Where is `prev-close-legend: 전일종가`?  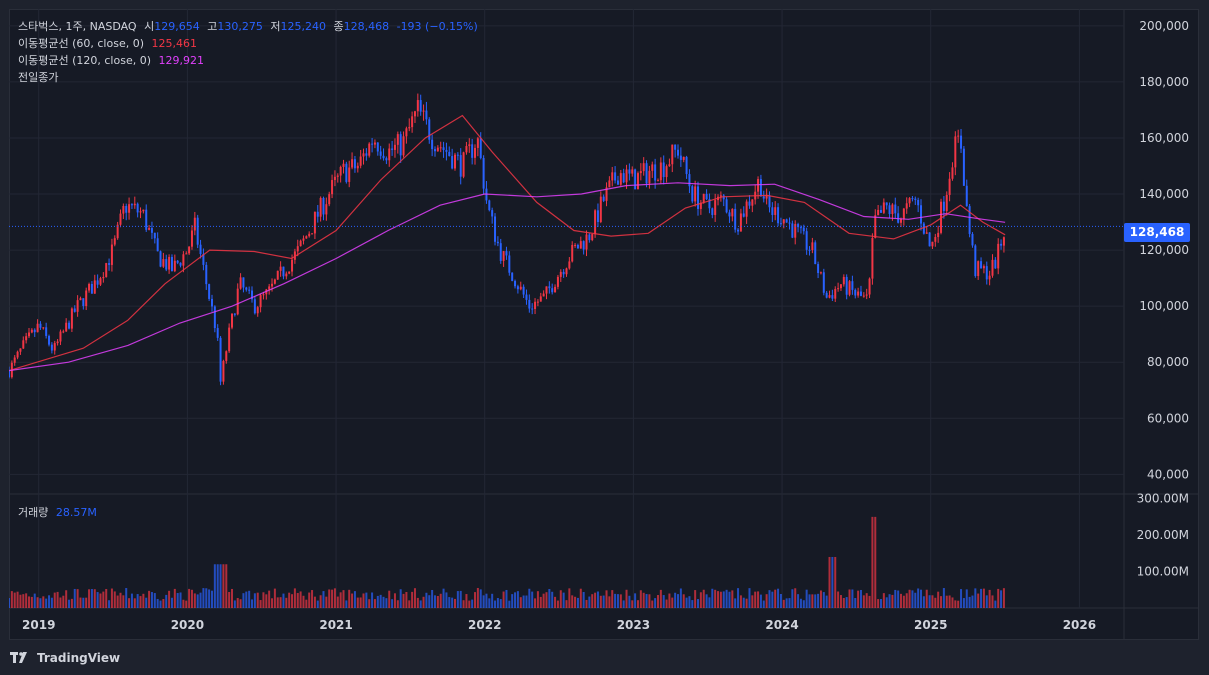
prev-close-legend: 전일종가 is located at coordinates (38, 77).